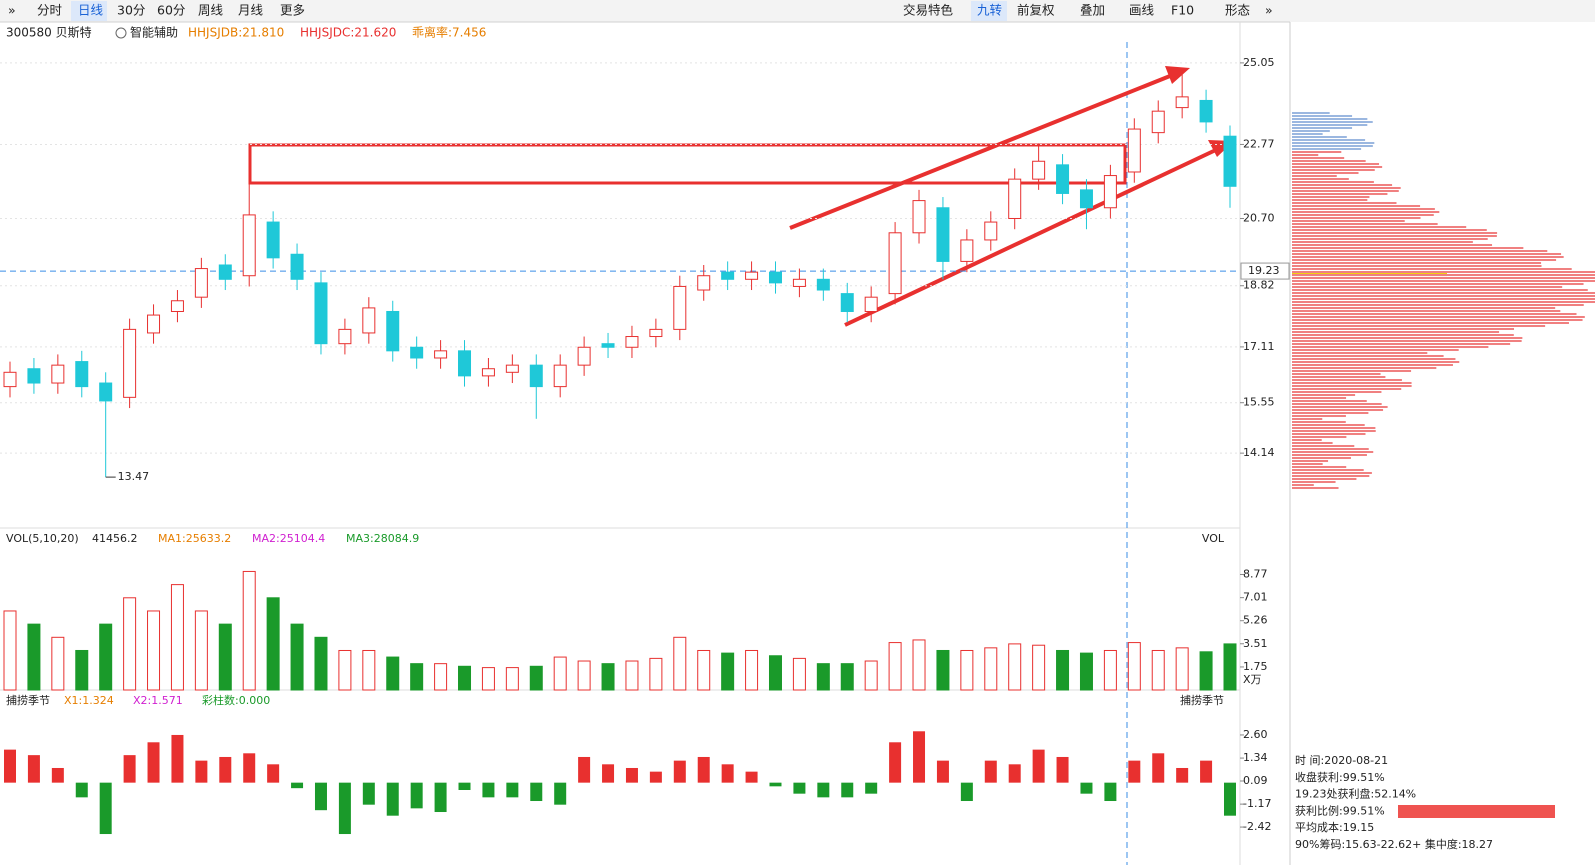 The width and height of the screenshot is (1595, 865). What do you see at coordinates (292, 10) in the screenshot?
I see `toolbar-tab: 更多` at bounding box center [292, 10].